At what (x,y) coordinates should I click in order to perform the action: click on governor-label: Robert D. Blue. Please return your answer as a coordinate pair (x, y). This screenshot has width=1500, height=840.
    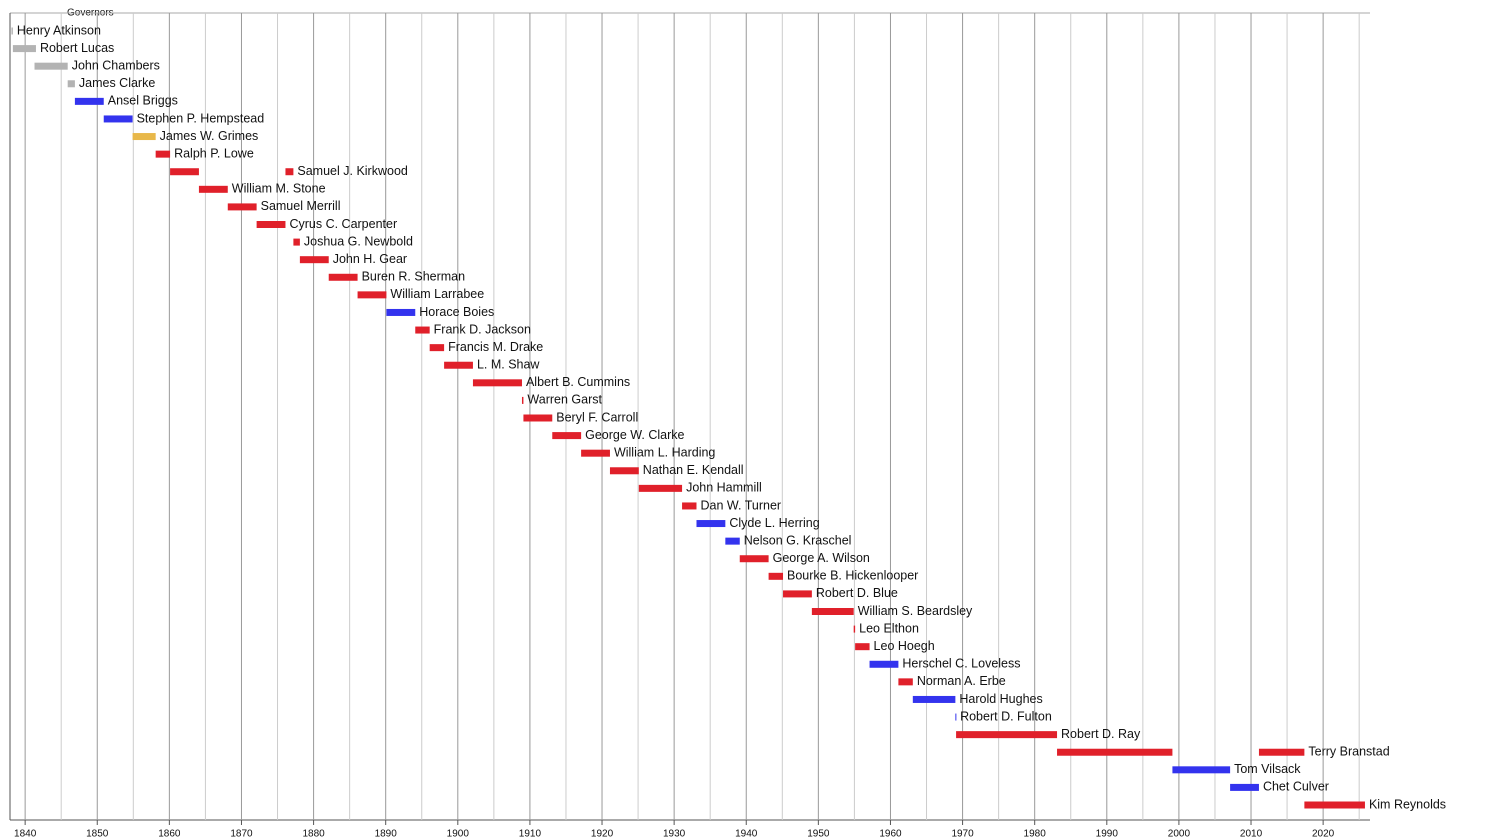
    Looking at the image, I should click on (857, 593).